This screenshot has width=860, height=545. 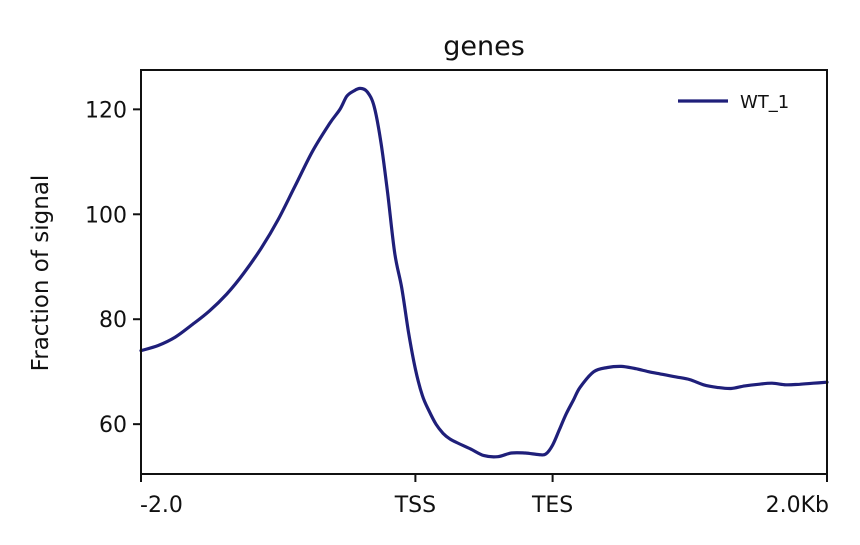 What do you see at coordinates (484, 496) in the screenshot?
I see `x-axis: -2.0 TSS TES 2.0Kb` at bounding box center [484, 496].